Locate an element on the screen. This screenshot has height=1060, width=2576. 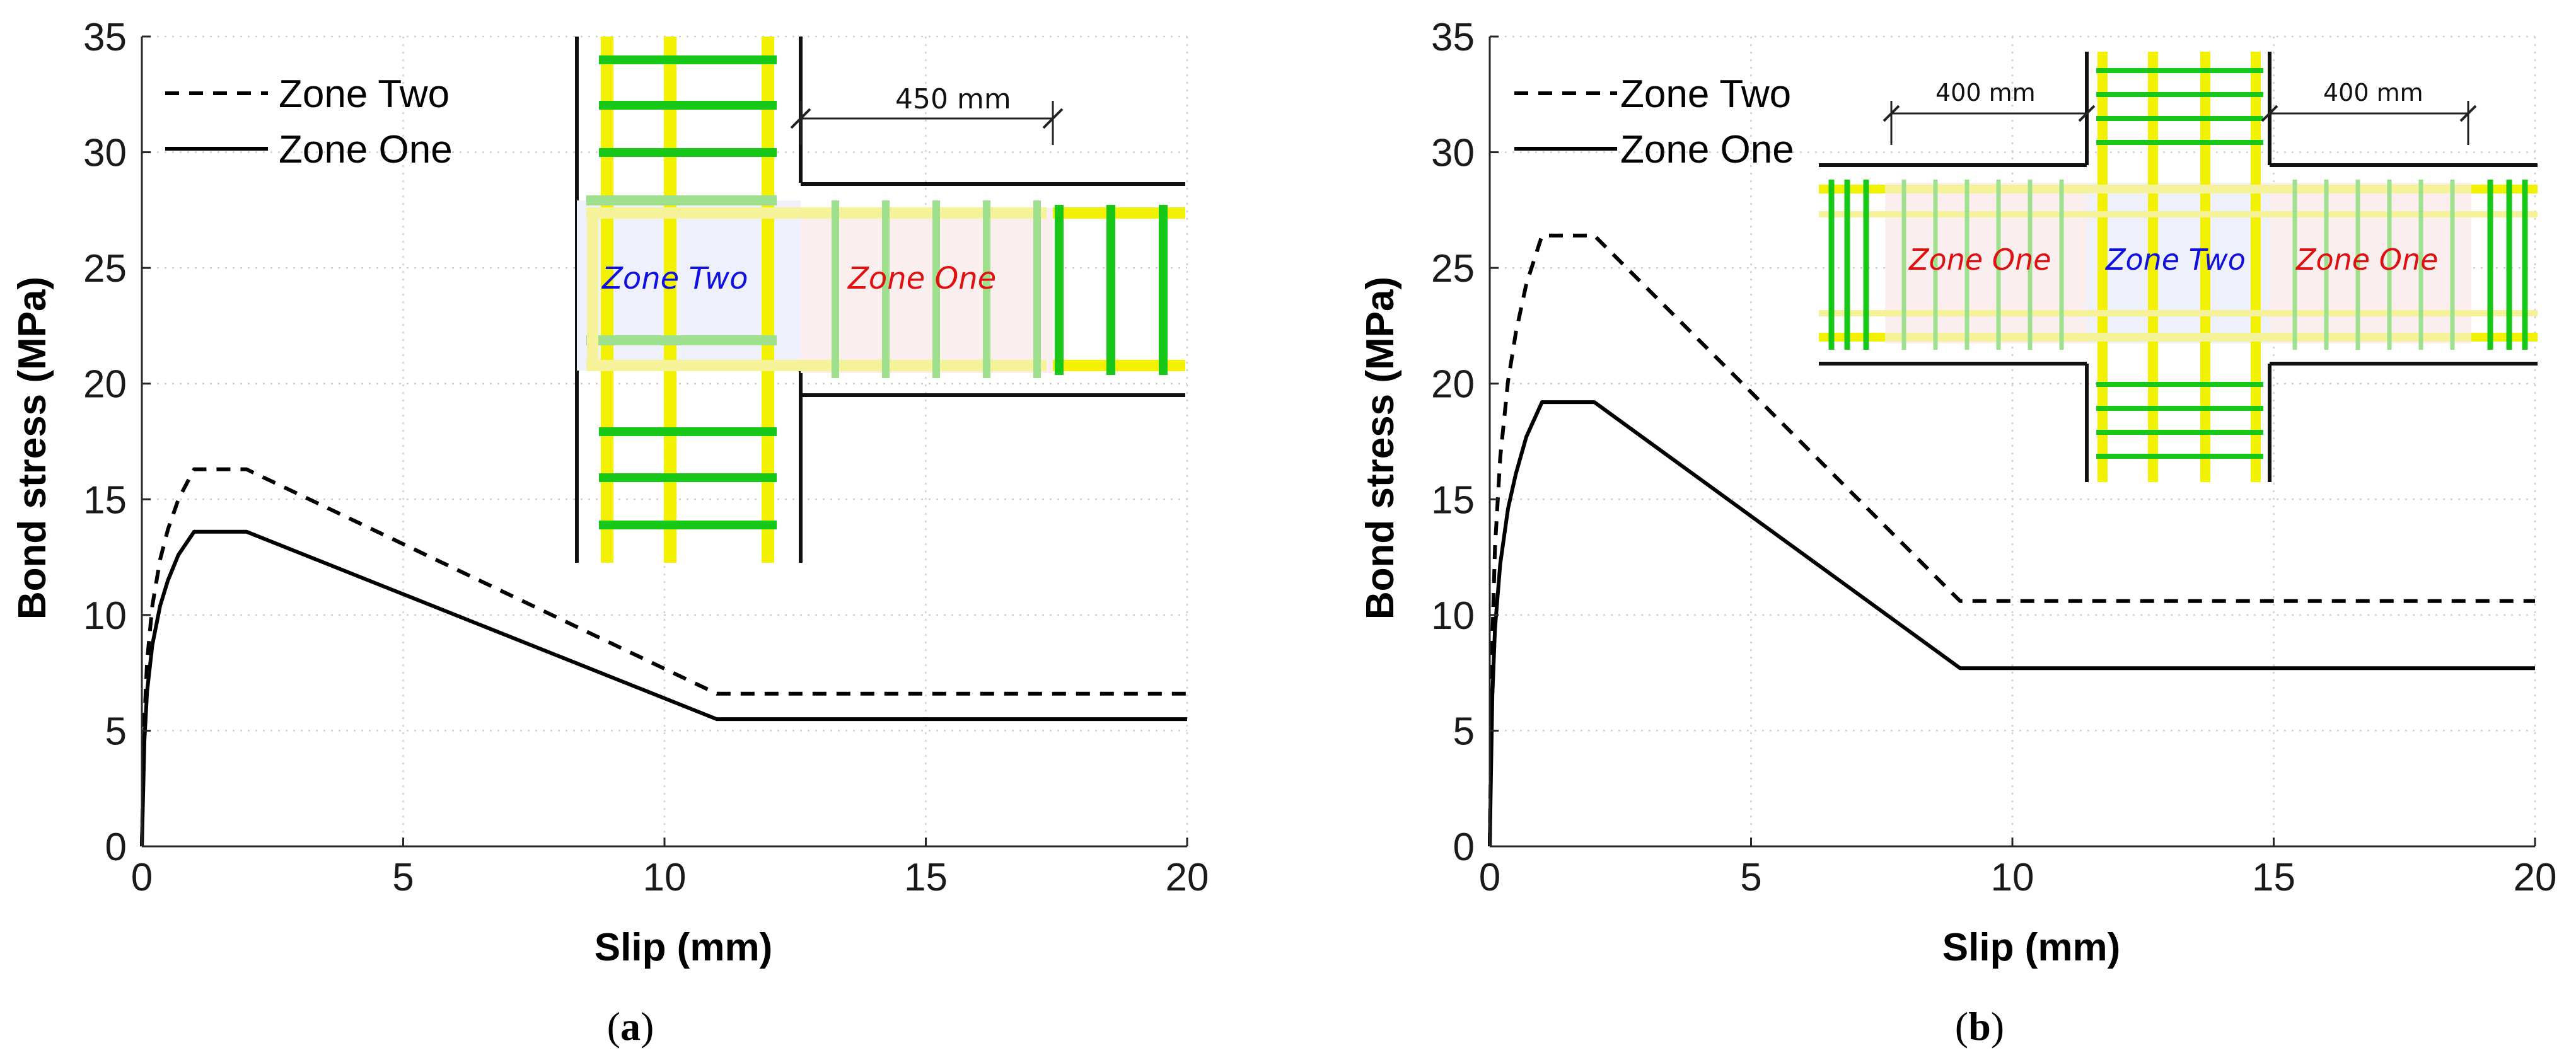
beam-stirrups-zone-one is located at coordinates (936, 289).